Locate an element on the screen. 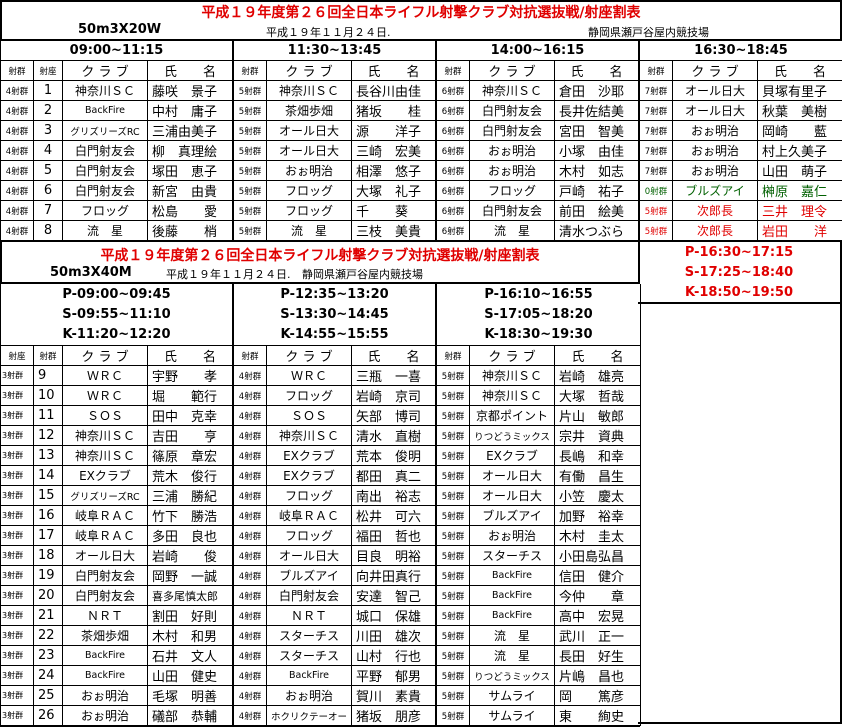 Image resolution: width=842 pixels, height=727 pixels. row-name: 大塚 礼子 is located at coordinates (394, 191).